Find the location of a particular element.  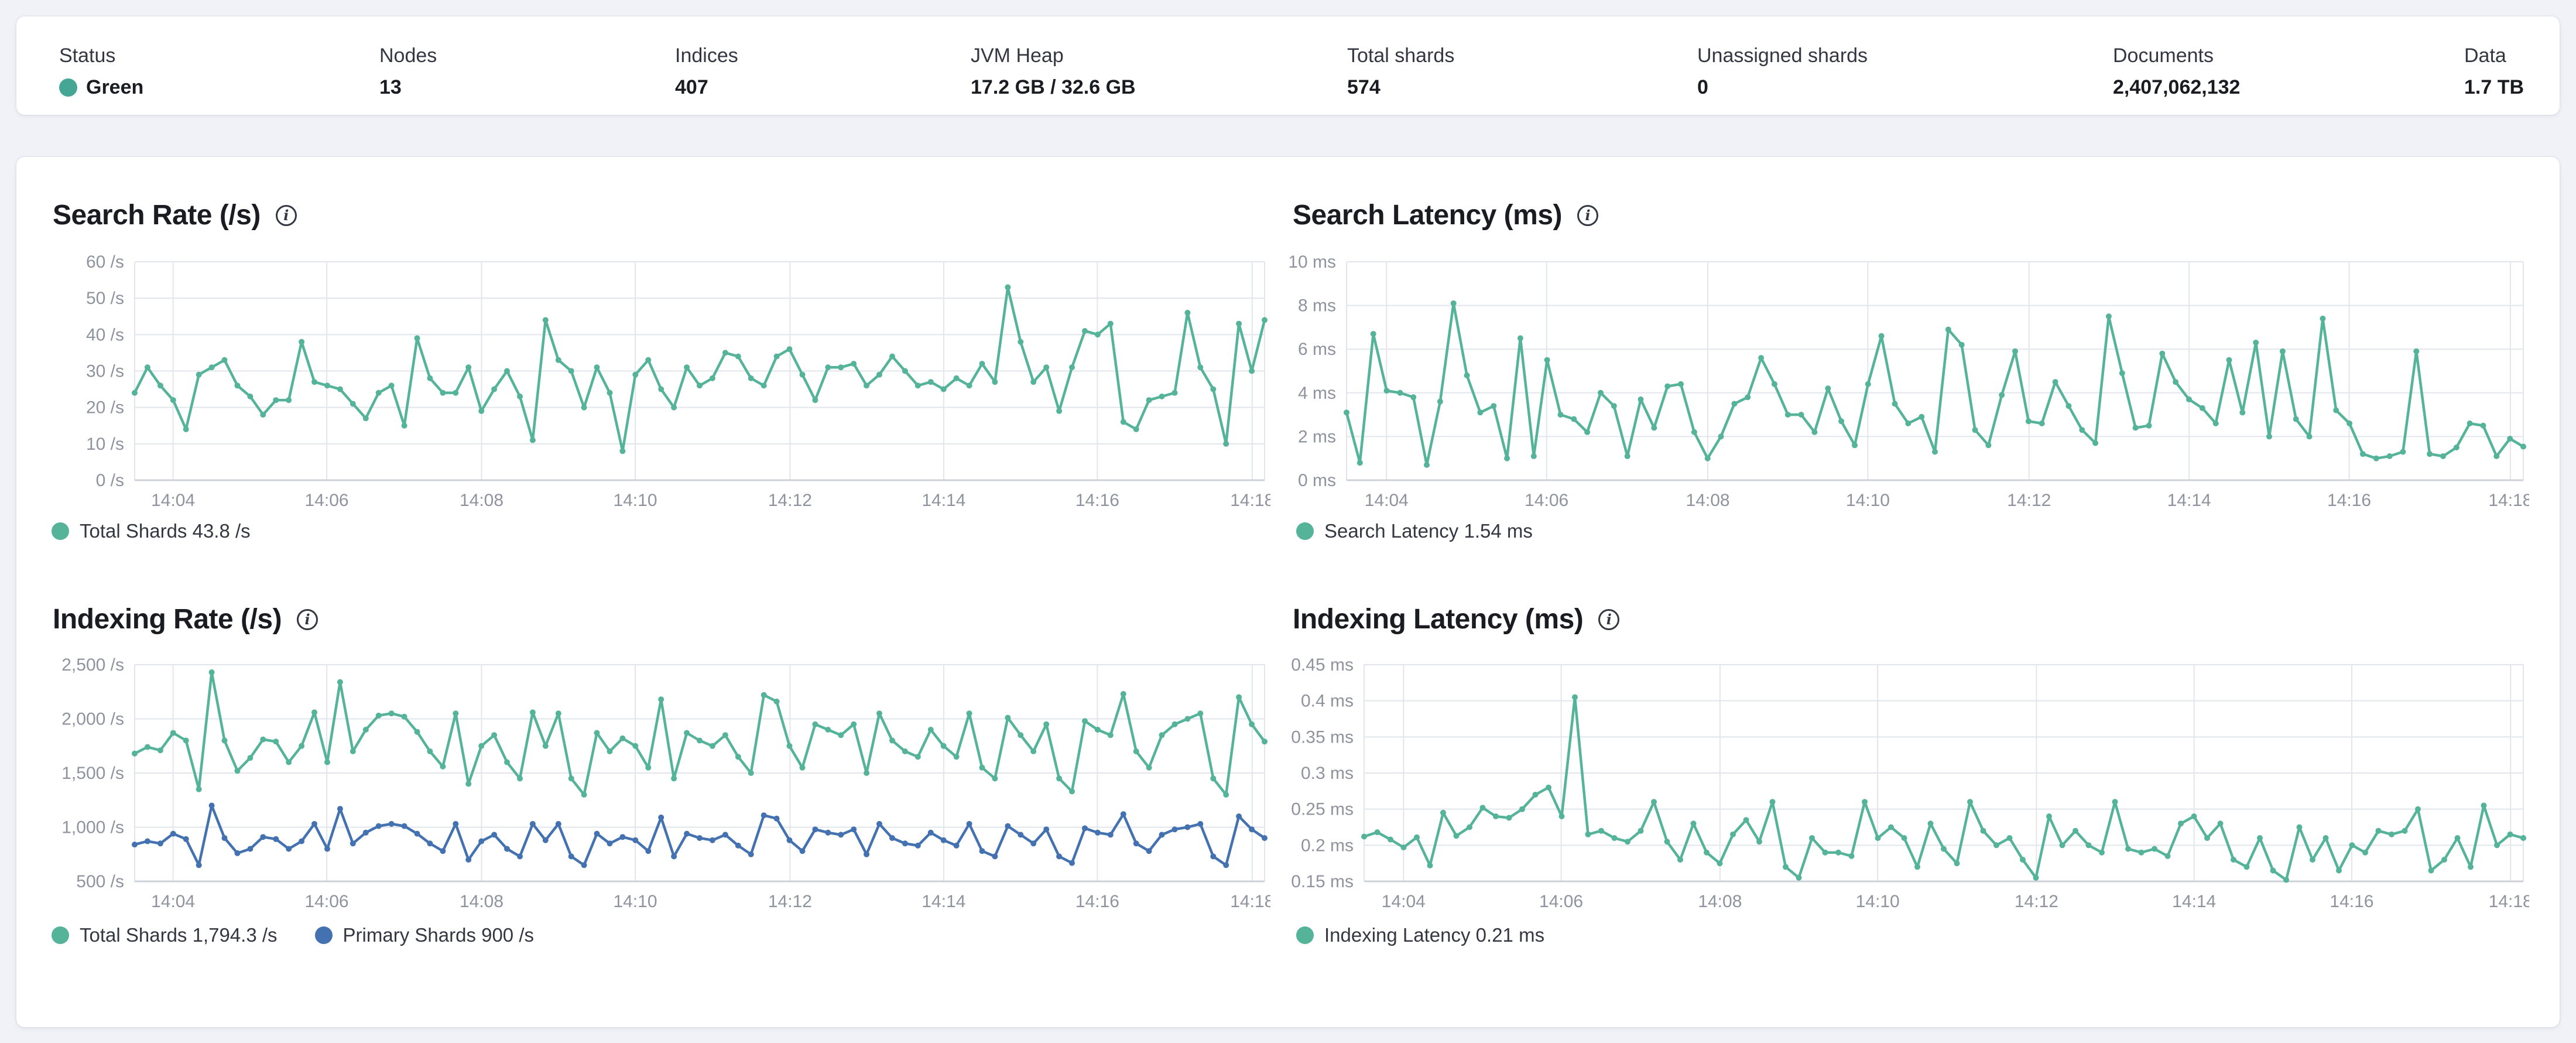

indexing-latency-title: Indexing Latency (ms) is located at coordinates (1438, 619).